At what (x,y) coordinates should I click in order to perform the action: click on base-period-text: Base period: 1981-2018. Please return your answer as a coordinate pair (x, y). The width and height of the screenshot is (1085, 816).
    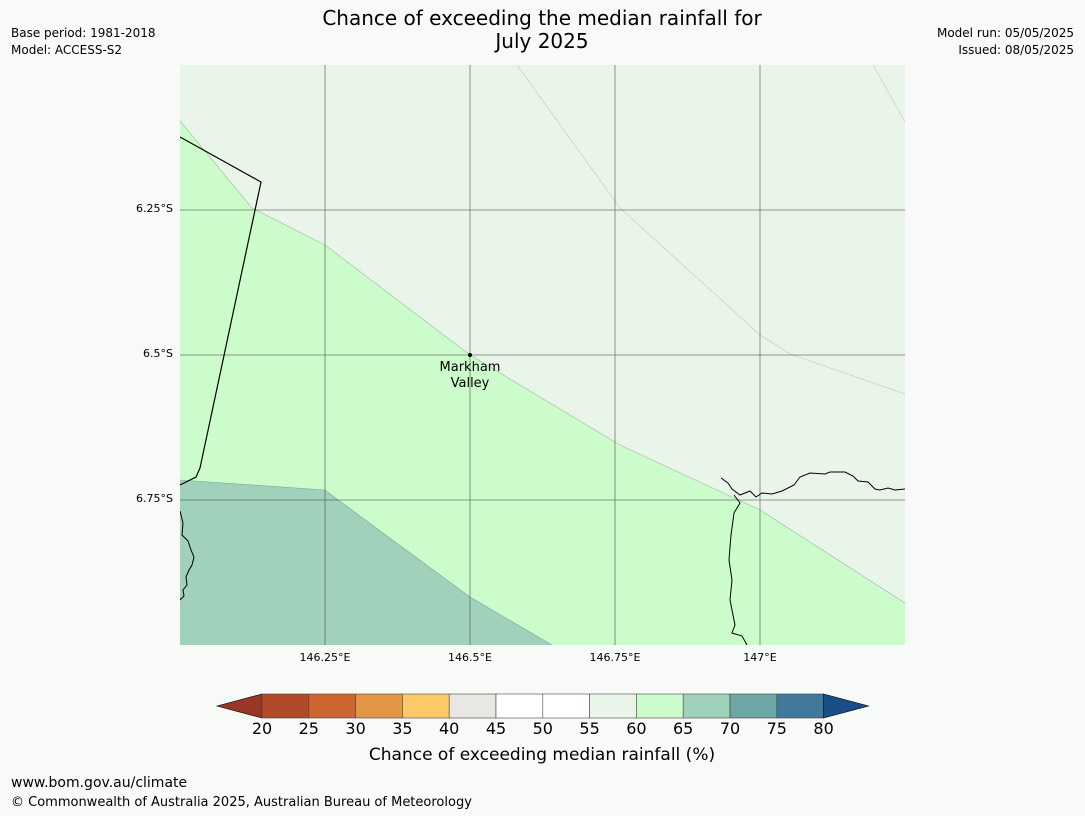
    Looking at the image, I should click on (83, 33).